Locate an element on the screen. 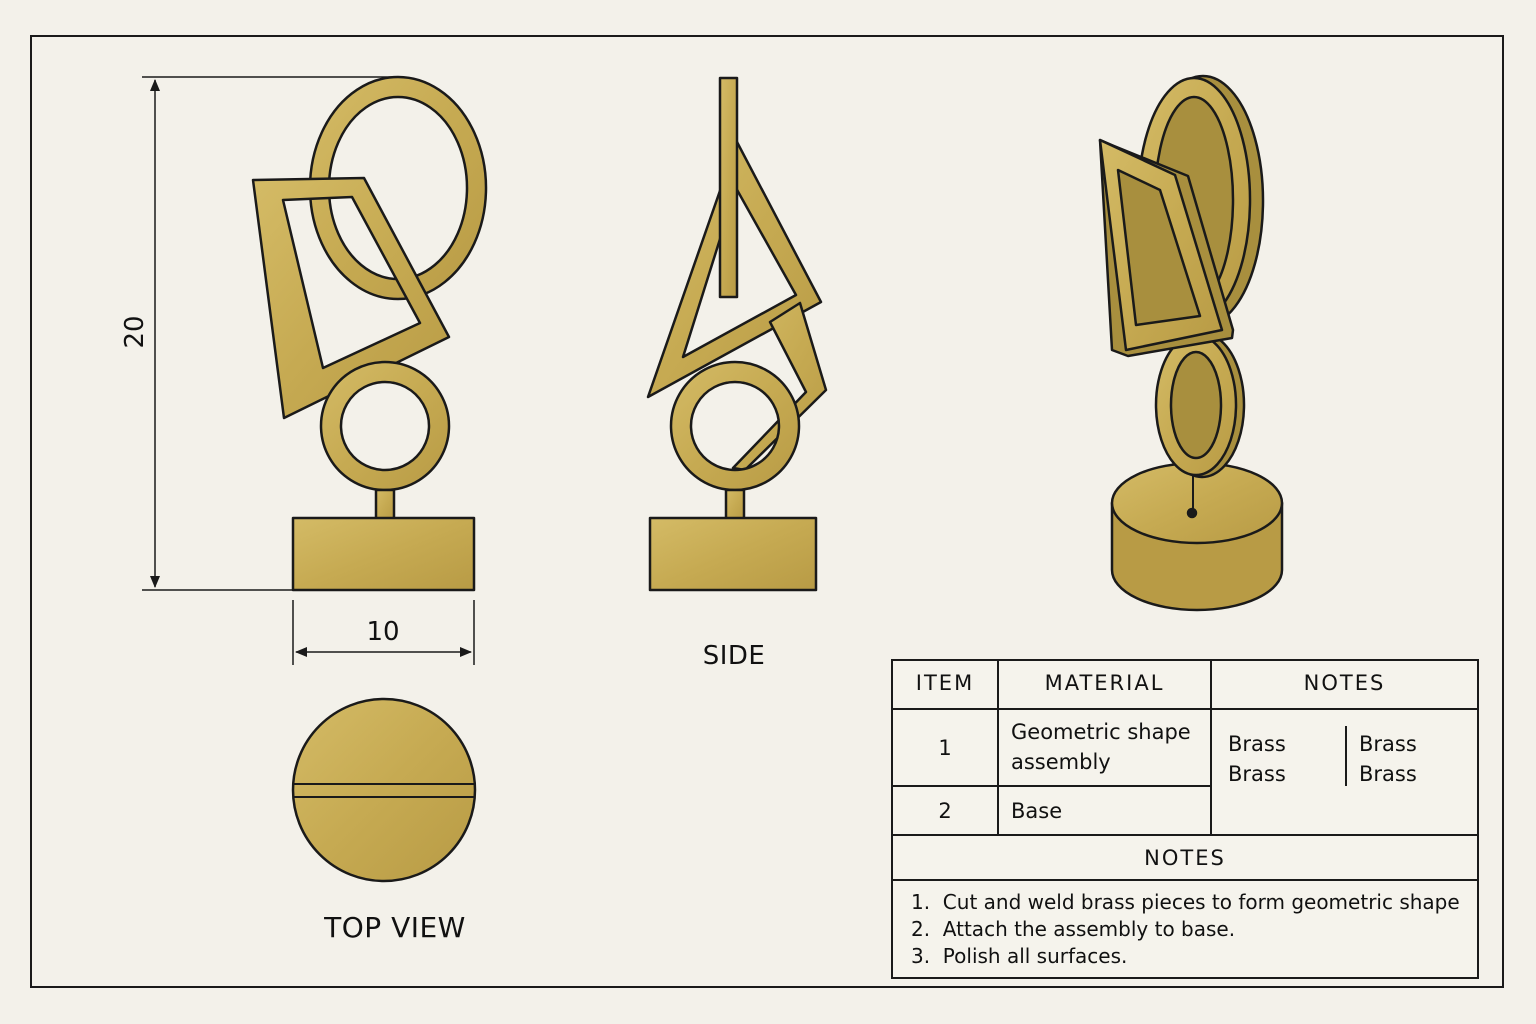  top-disk is located at coordinates (384, 790).